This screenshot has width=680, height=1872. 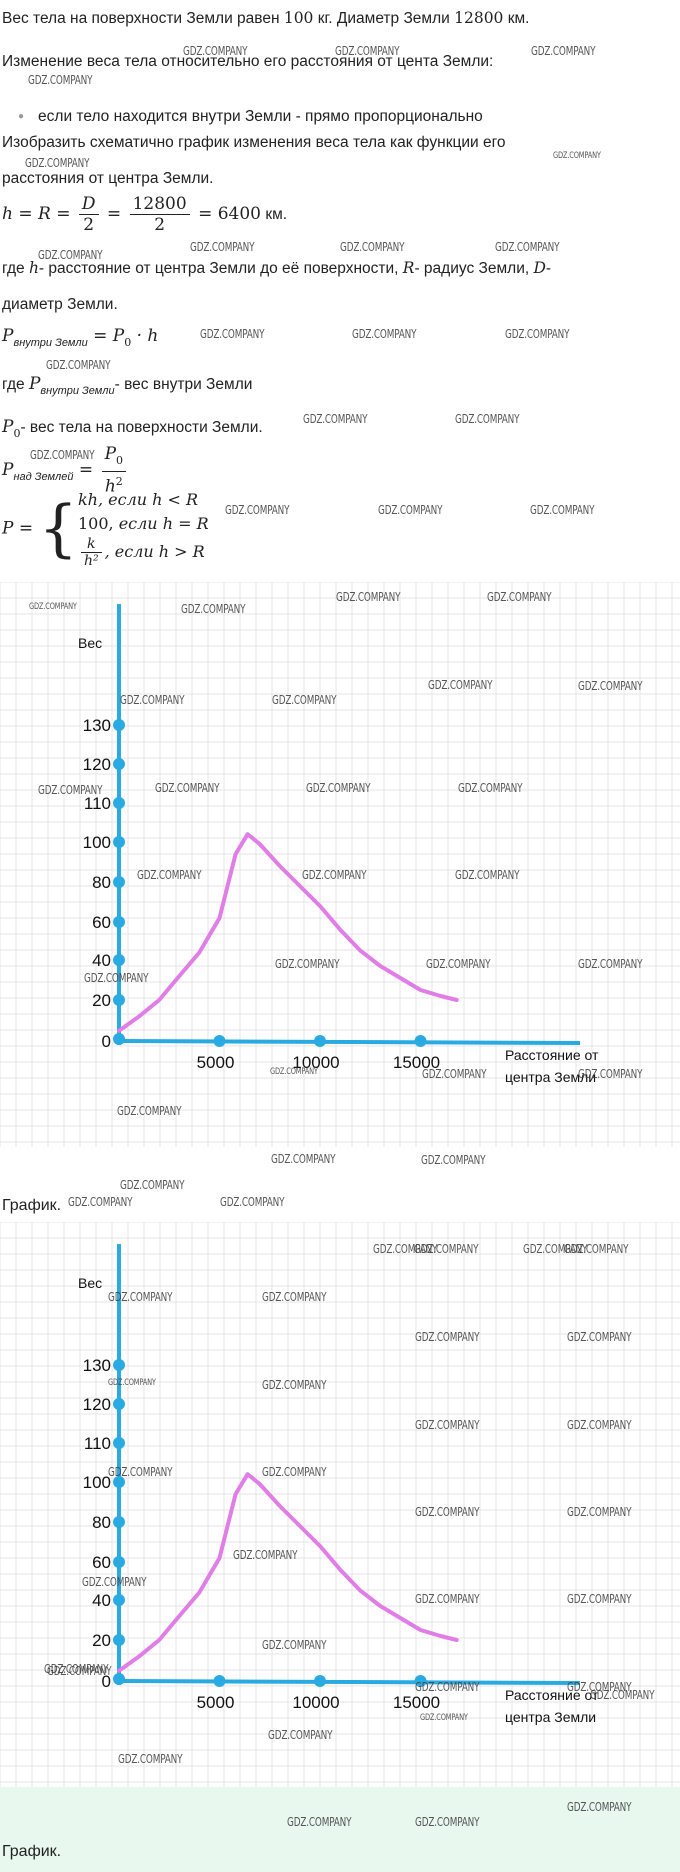 What do you see at coordinates (298, 18) in the screenshot?
I see `math-number: 100` at bounding box center [298, 18].